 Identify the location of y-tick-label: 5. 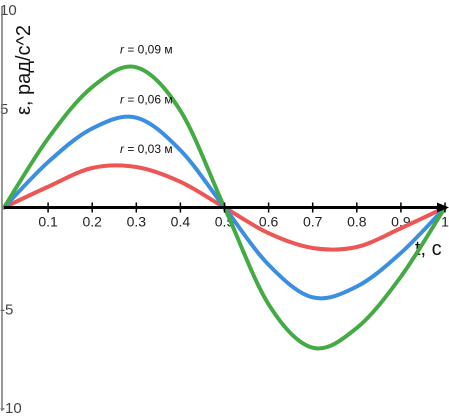
(4, 109).